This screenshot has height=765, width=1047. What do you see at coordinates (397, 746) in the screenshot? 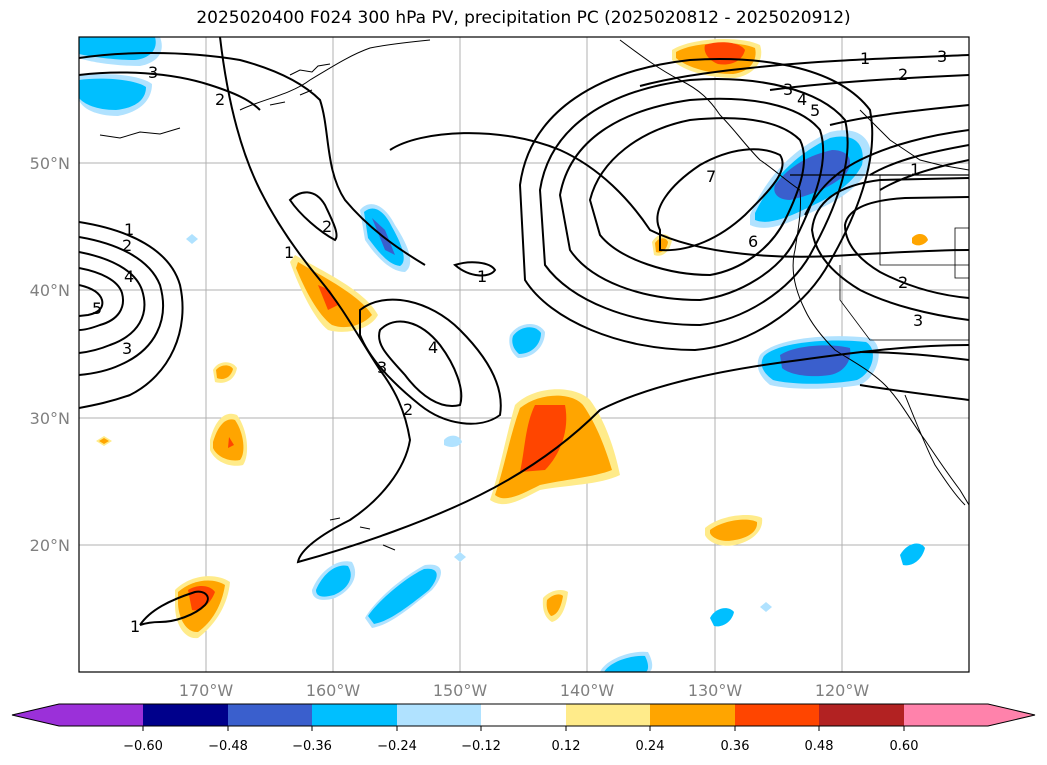
I see `colorbar-tick-label: −0.24` at bounding box center [397, 746].